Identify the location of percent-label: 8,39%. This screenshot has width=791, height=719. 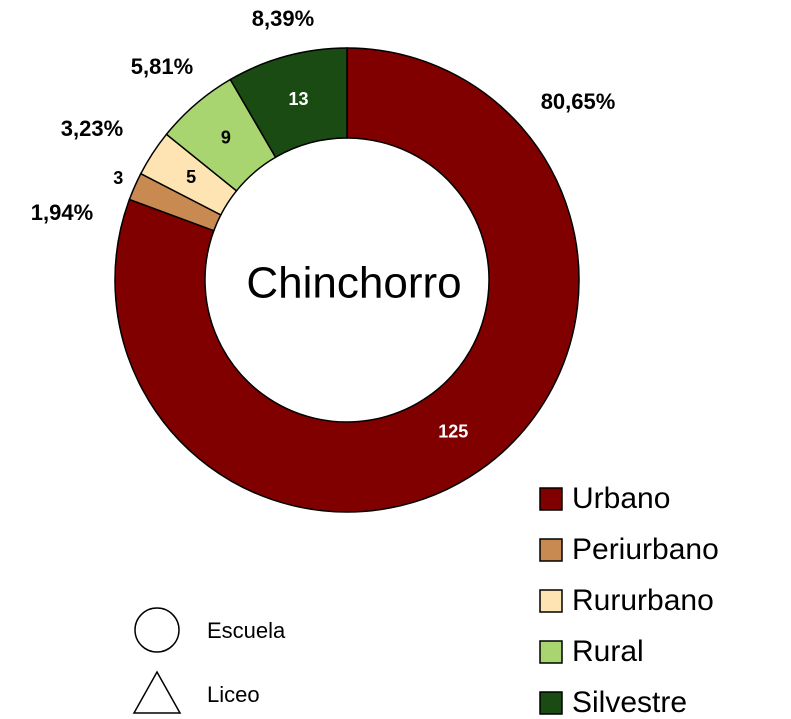
(283, 18).